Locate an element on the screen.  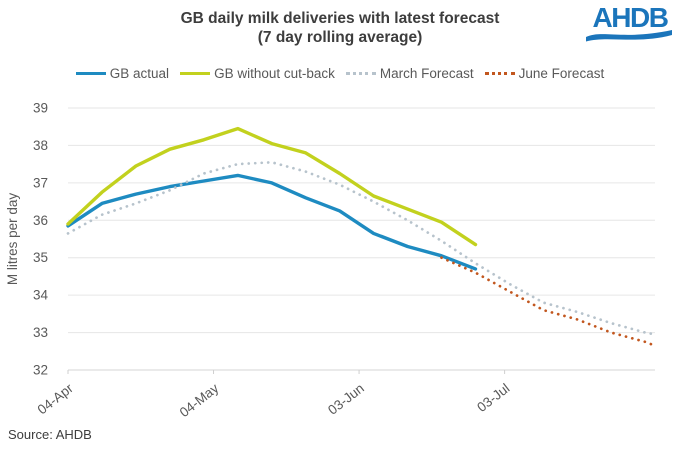
y-tick-label: 35 is located at coordinates (40, 257).